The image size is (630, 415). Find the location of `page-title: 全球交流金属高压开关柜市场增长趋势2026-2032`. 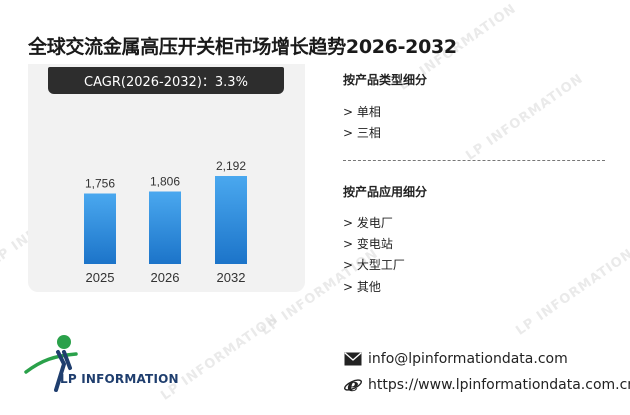

page-title: 全球交流金属高压开关柜市场增长趋势2026-2032 is located at coordinates (242, 47).